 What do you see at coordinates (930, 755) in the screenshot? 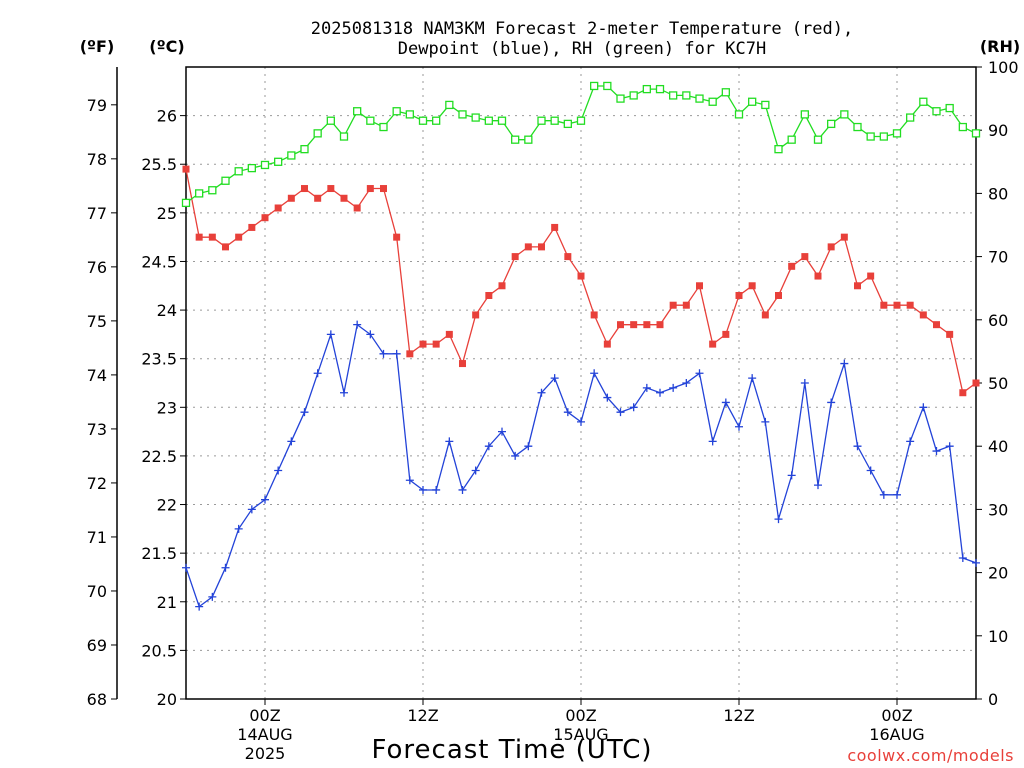
I see `source-credit: coolwx.com/models` at bounding box center [930, 755].